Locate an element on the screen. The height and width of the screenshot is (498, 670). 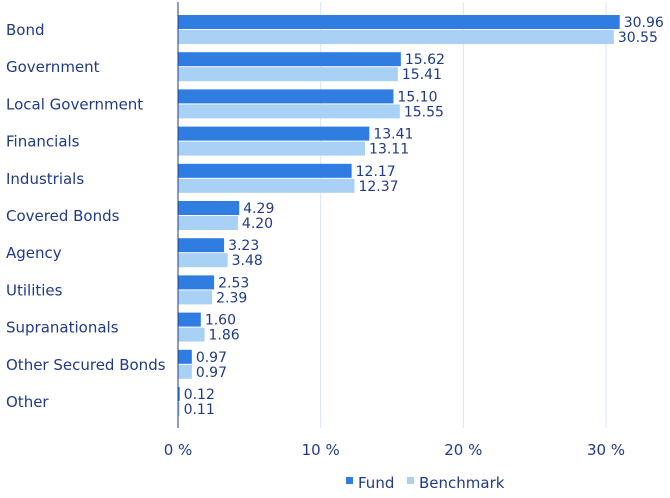
category-label: Other Secured Bonds is located at coordinates (86, 365).